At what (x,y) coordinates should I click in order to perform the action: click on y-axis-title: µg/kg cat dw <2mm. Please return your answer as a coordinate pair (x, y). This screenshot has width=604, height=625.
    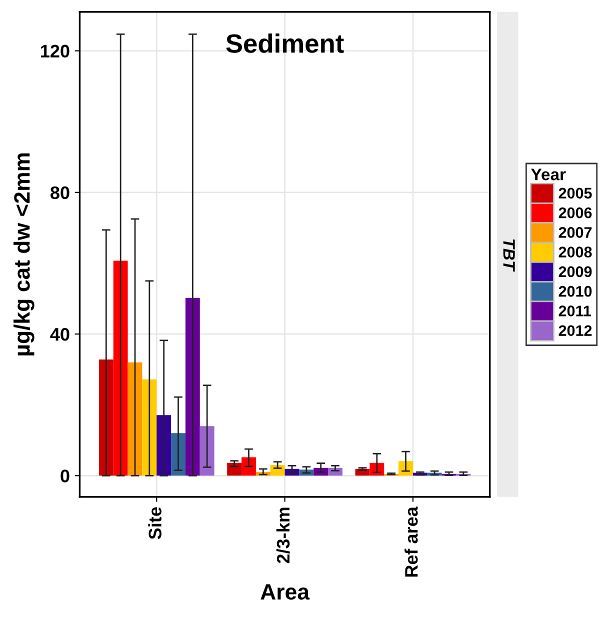
    Looking at the image, I should click on (24, 254).